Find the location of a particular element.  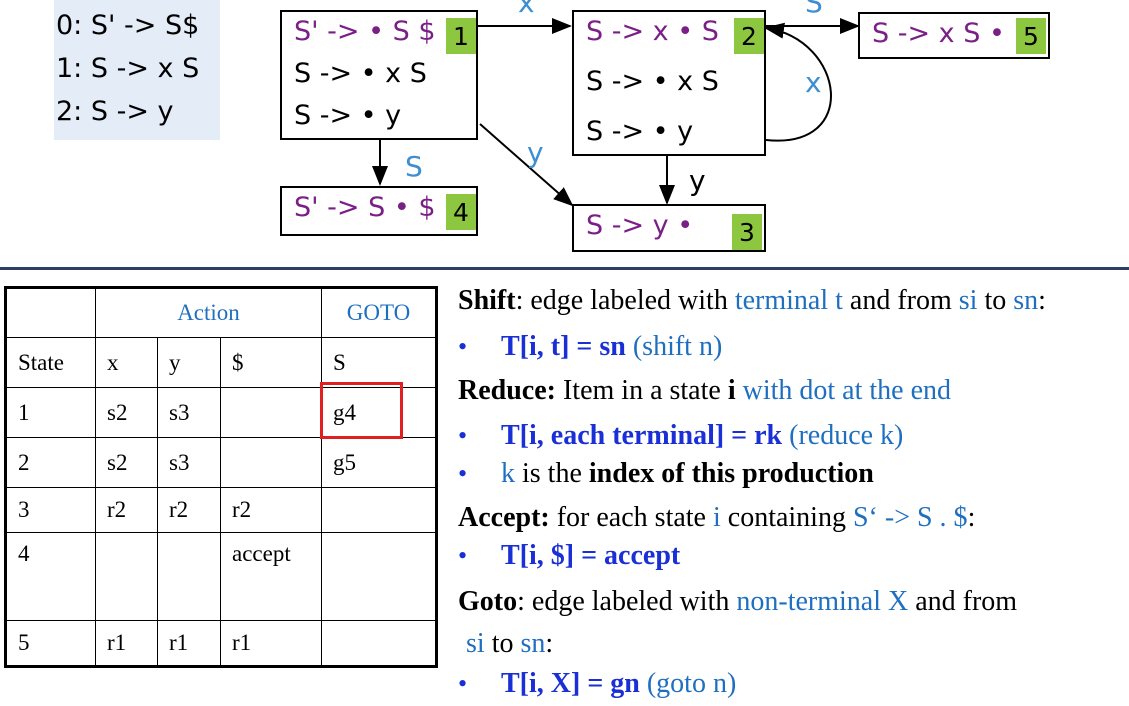

text: for each state is located at coordinates (631, 517).